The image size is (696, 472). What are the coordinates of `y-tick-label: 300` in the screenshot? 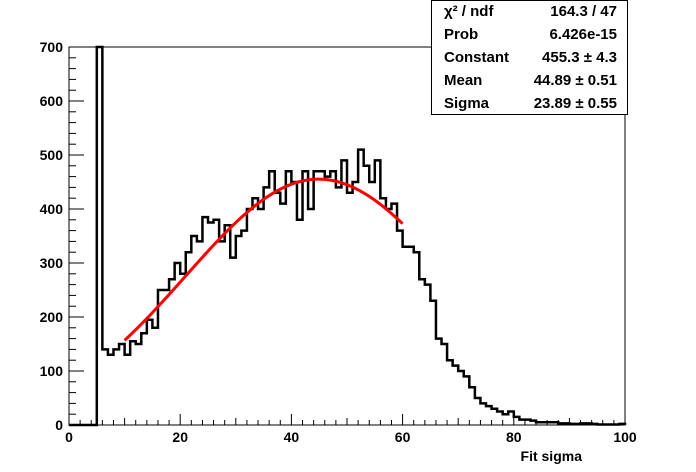 It's located at (52, 263).